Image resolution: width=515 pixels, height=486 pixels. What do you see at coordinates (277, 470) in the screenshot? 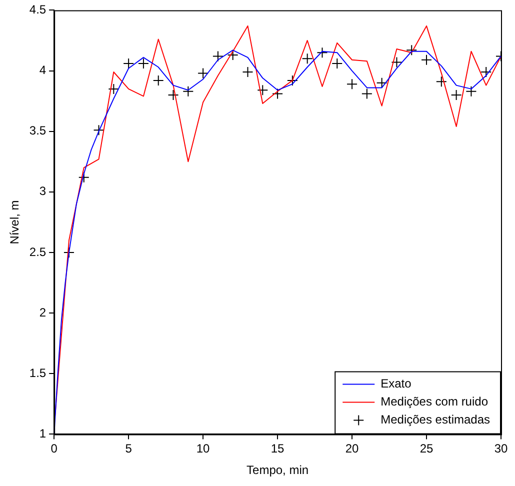
I see `x-axis-title: Tempo, min` at bounding box center [277, 470].